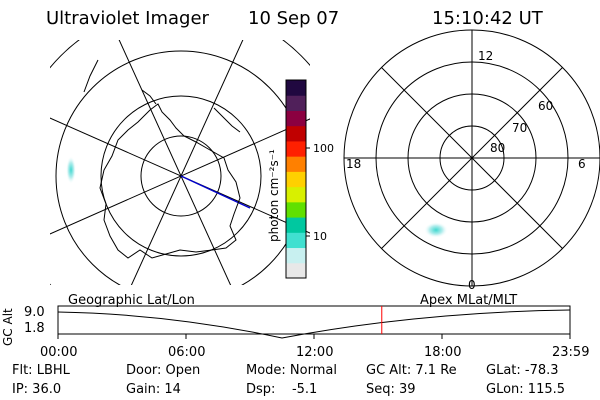  What do you see at coordinates (314, 324) in the screenshot?
I see `altitude-curve` at bounding box center [314, 324].